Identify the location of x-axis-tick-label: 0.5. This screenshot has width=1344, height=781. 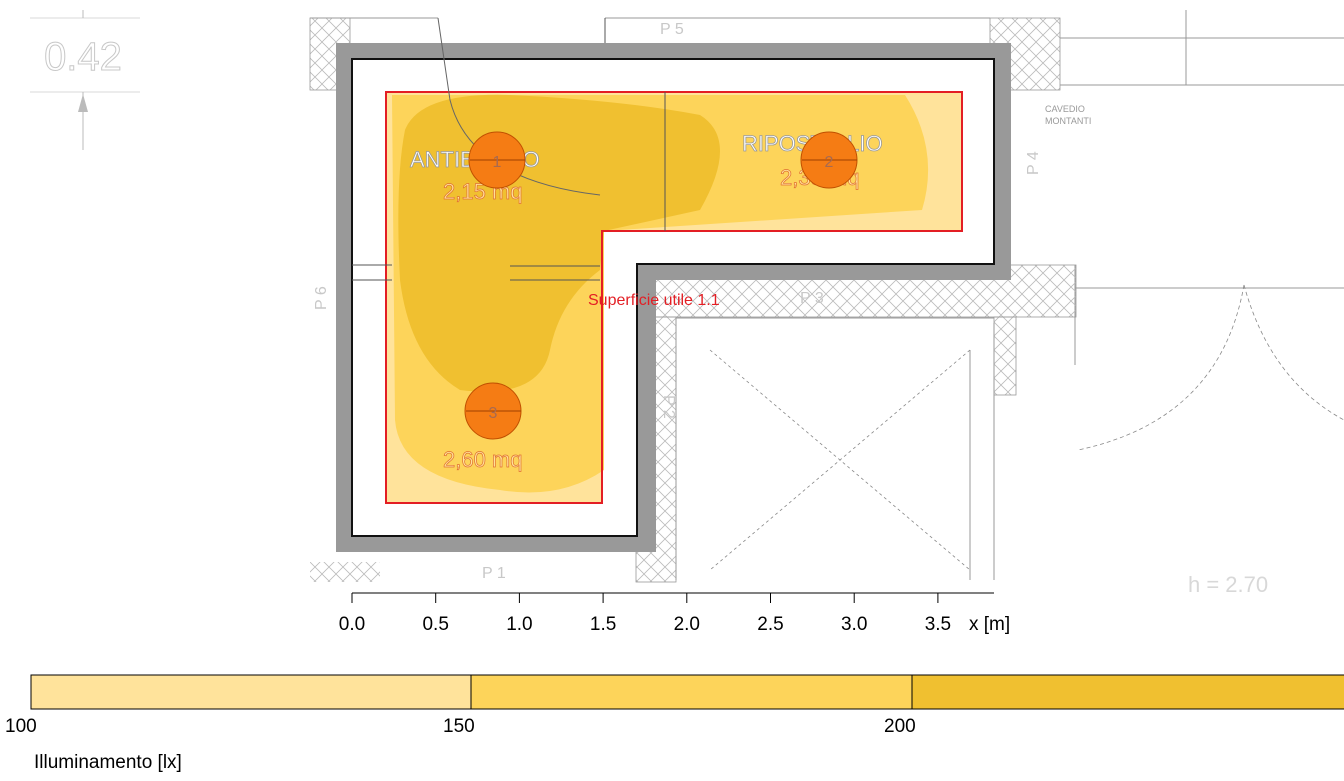
(435, 624).